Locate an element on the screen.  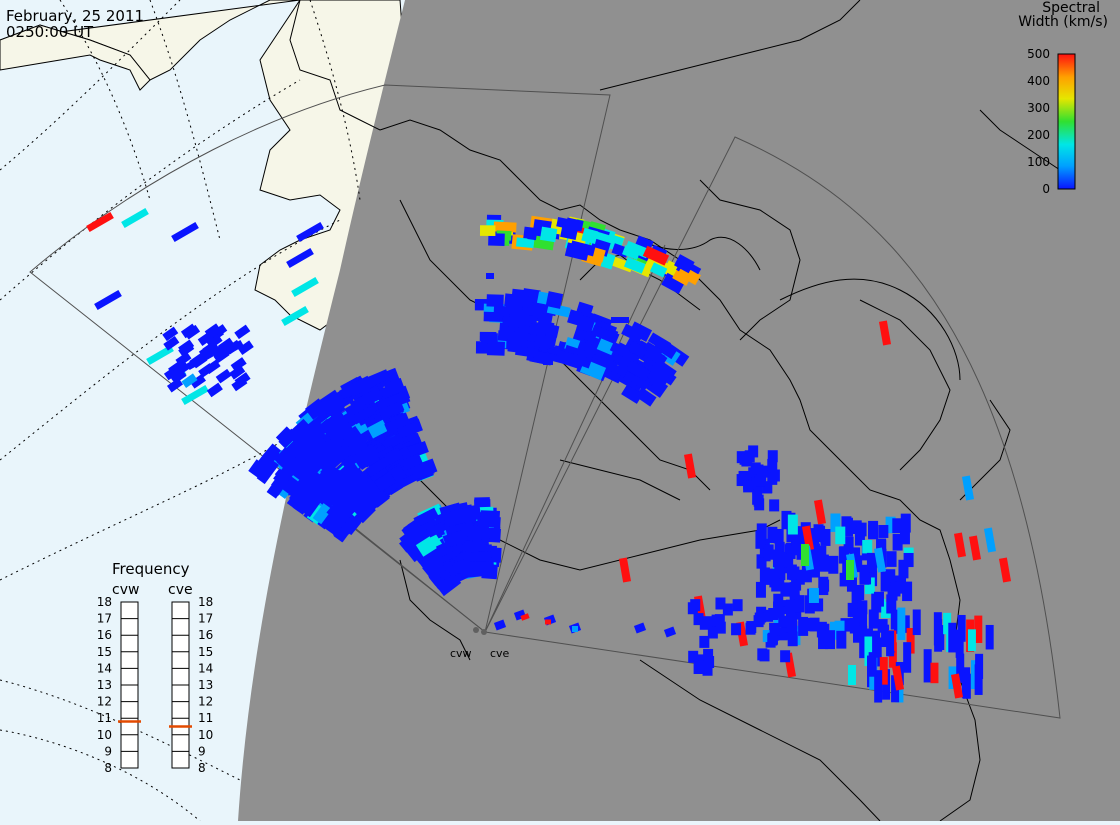
freq-tick-label-cve: 14 is located at coordinates (205, 668).